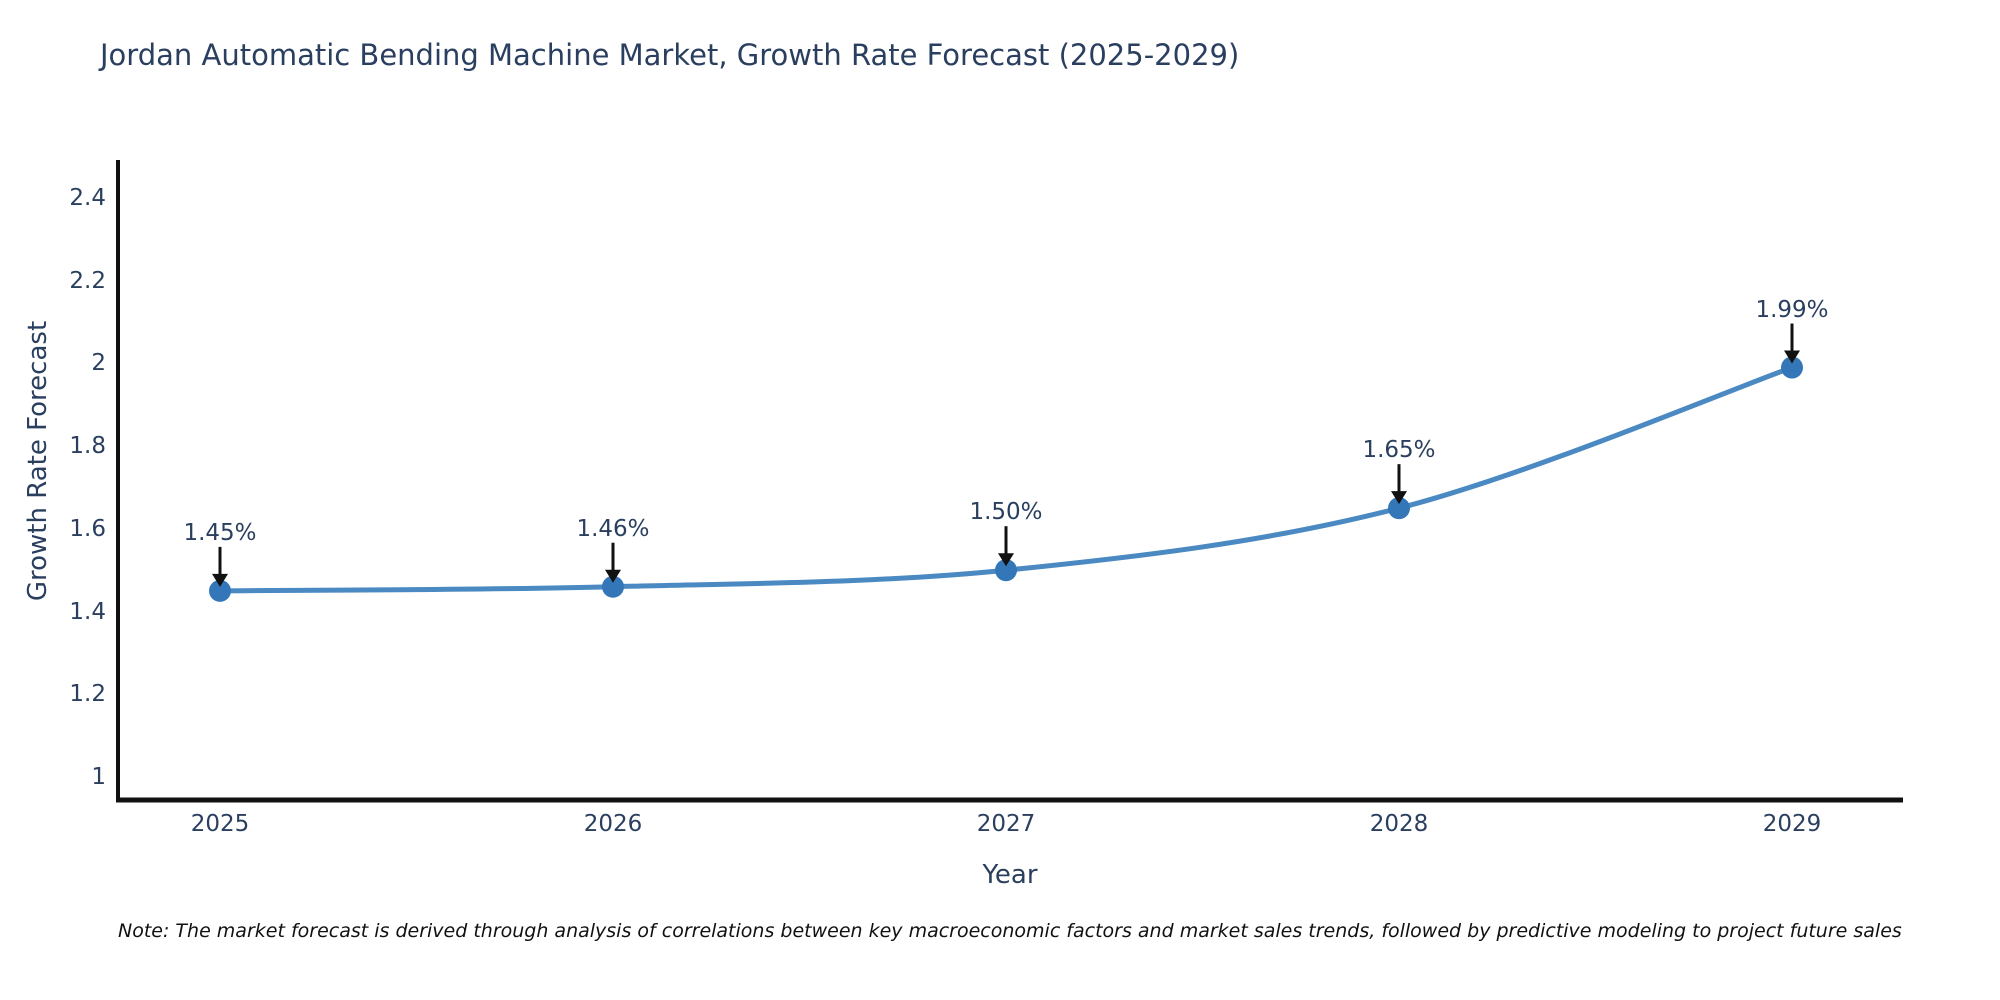 This screenshot has width=2000, height=1000. I want to click on x-tick-label: 2029, so click(1792, 824).